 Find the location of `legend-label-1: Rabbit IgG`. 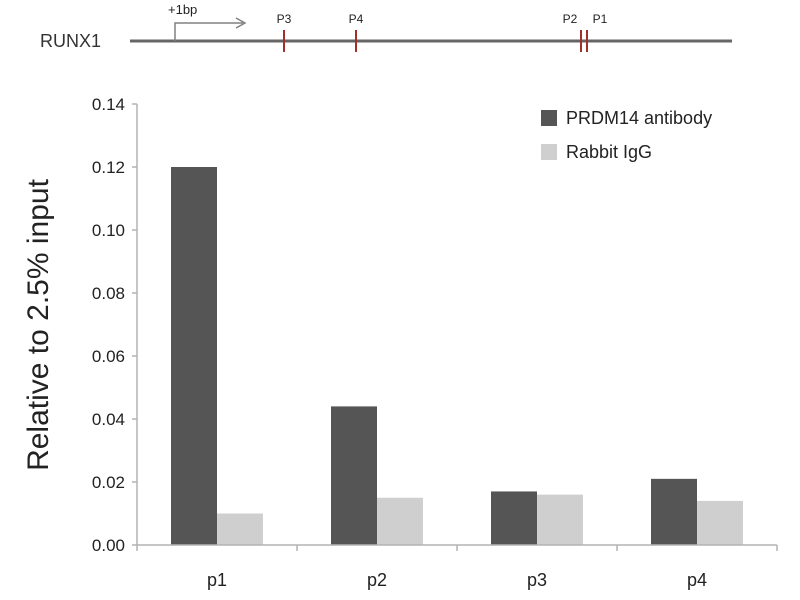

legend-label-1: Rabbit IgG is located at coordinates (609, 152).